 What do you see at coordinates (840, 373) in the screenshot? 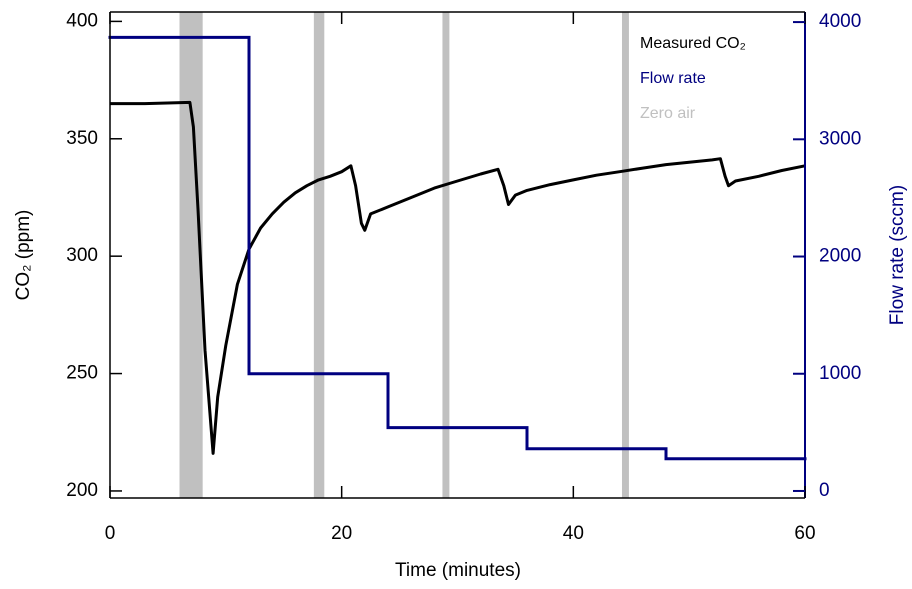
I see `y2-tick-label: 1000` at bounding box center [840, 373].